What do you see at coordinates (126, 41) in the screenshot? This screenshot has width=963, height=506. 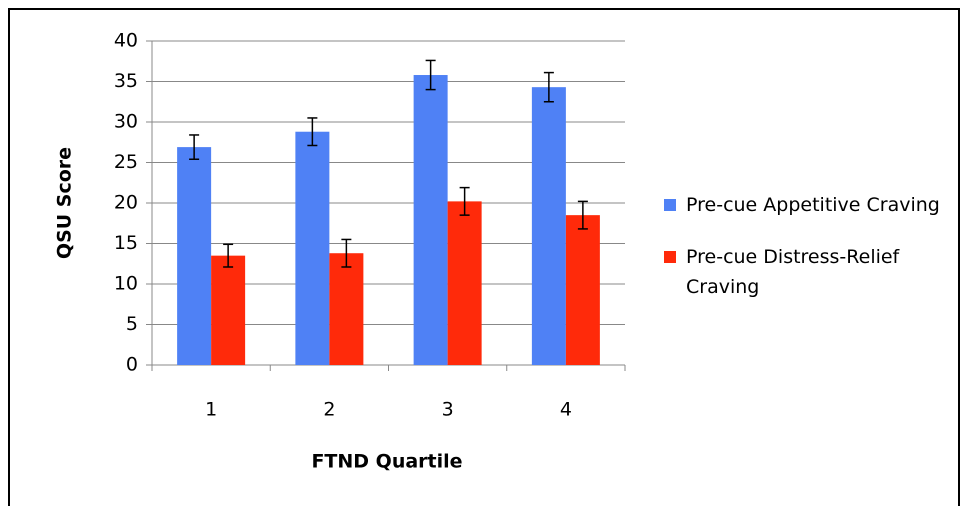 I see `y-tick-label: 40` at bounding box center [126, 41].